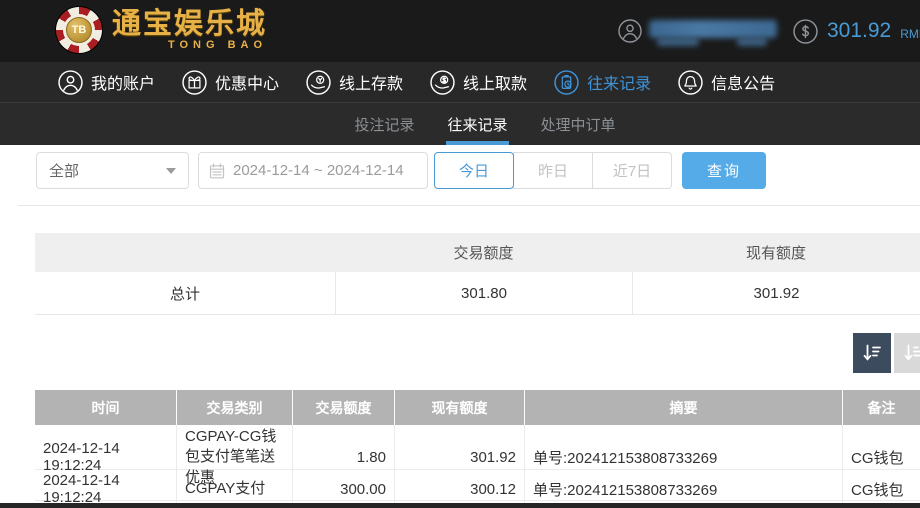 Image resolution: width=920 pixels, height=508 pixels. Describe the element at coordinates (112, 170) in the screenshot. I see `category-dropdown: 全部` at that location.